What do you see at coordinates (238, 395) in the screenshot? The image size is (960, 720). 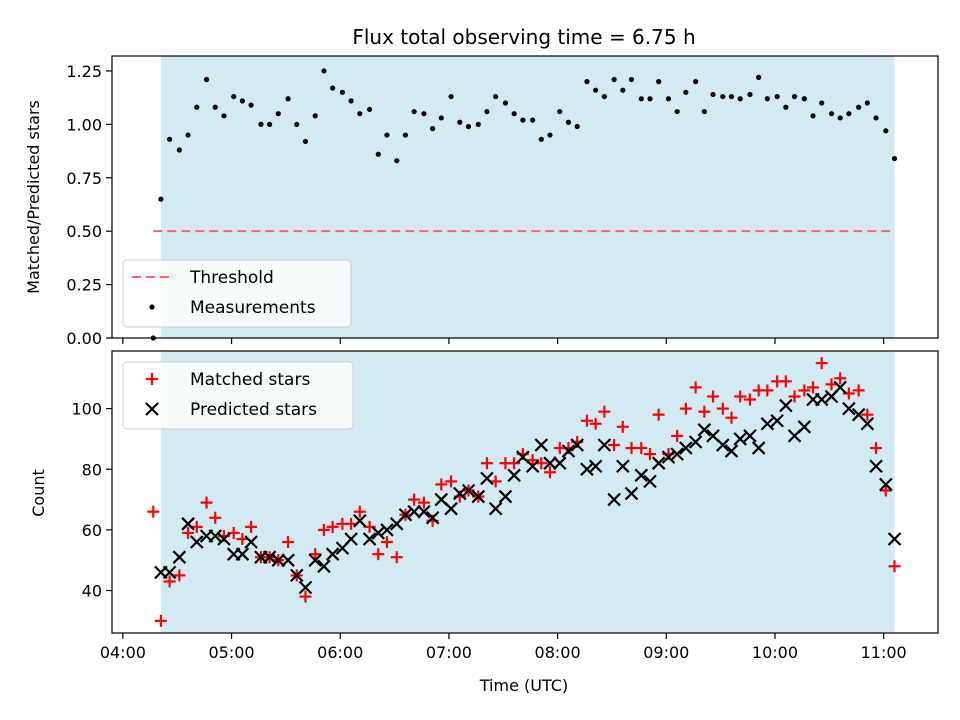 I see `bottom-legend: Matched stars Predicted stars` at bounding box center [238, 395].